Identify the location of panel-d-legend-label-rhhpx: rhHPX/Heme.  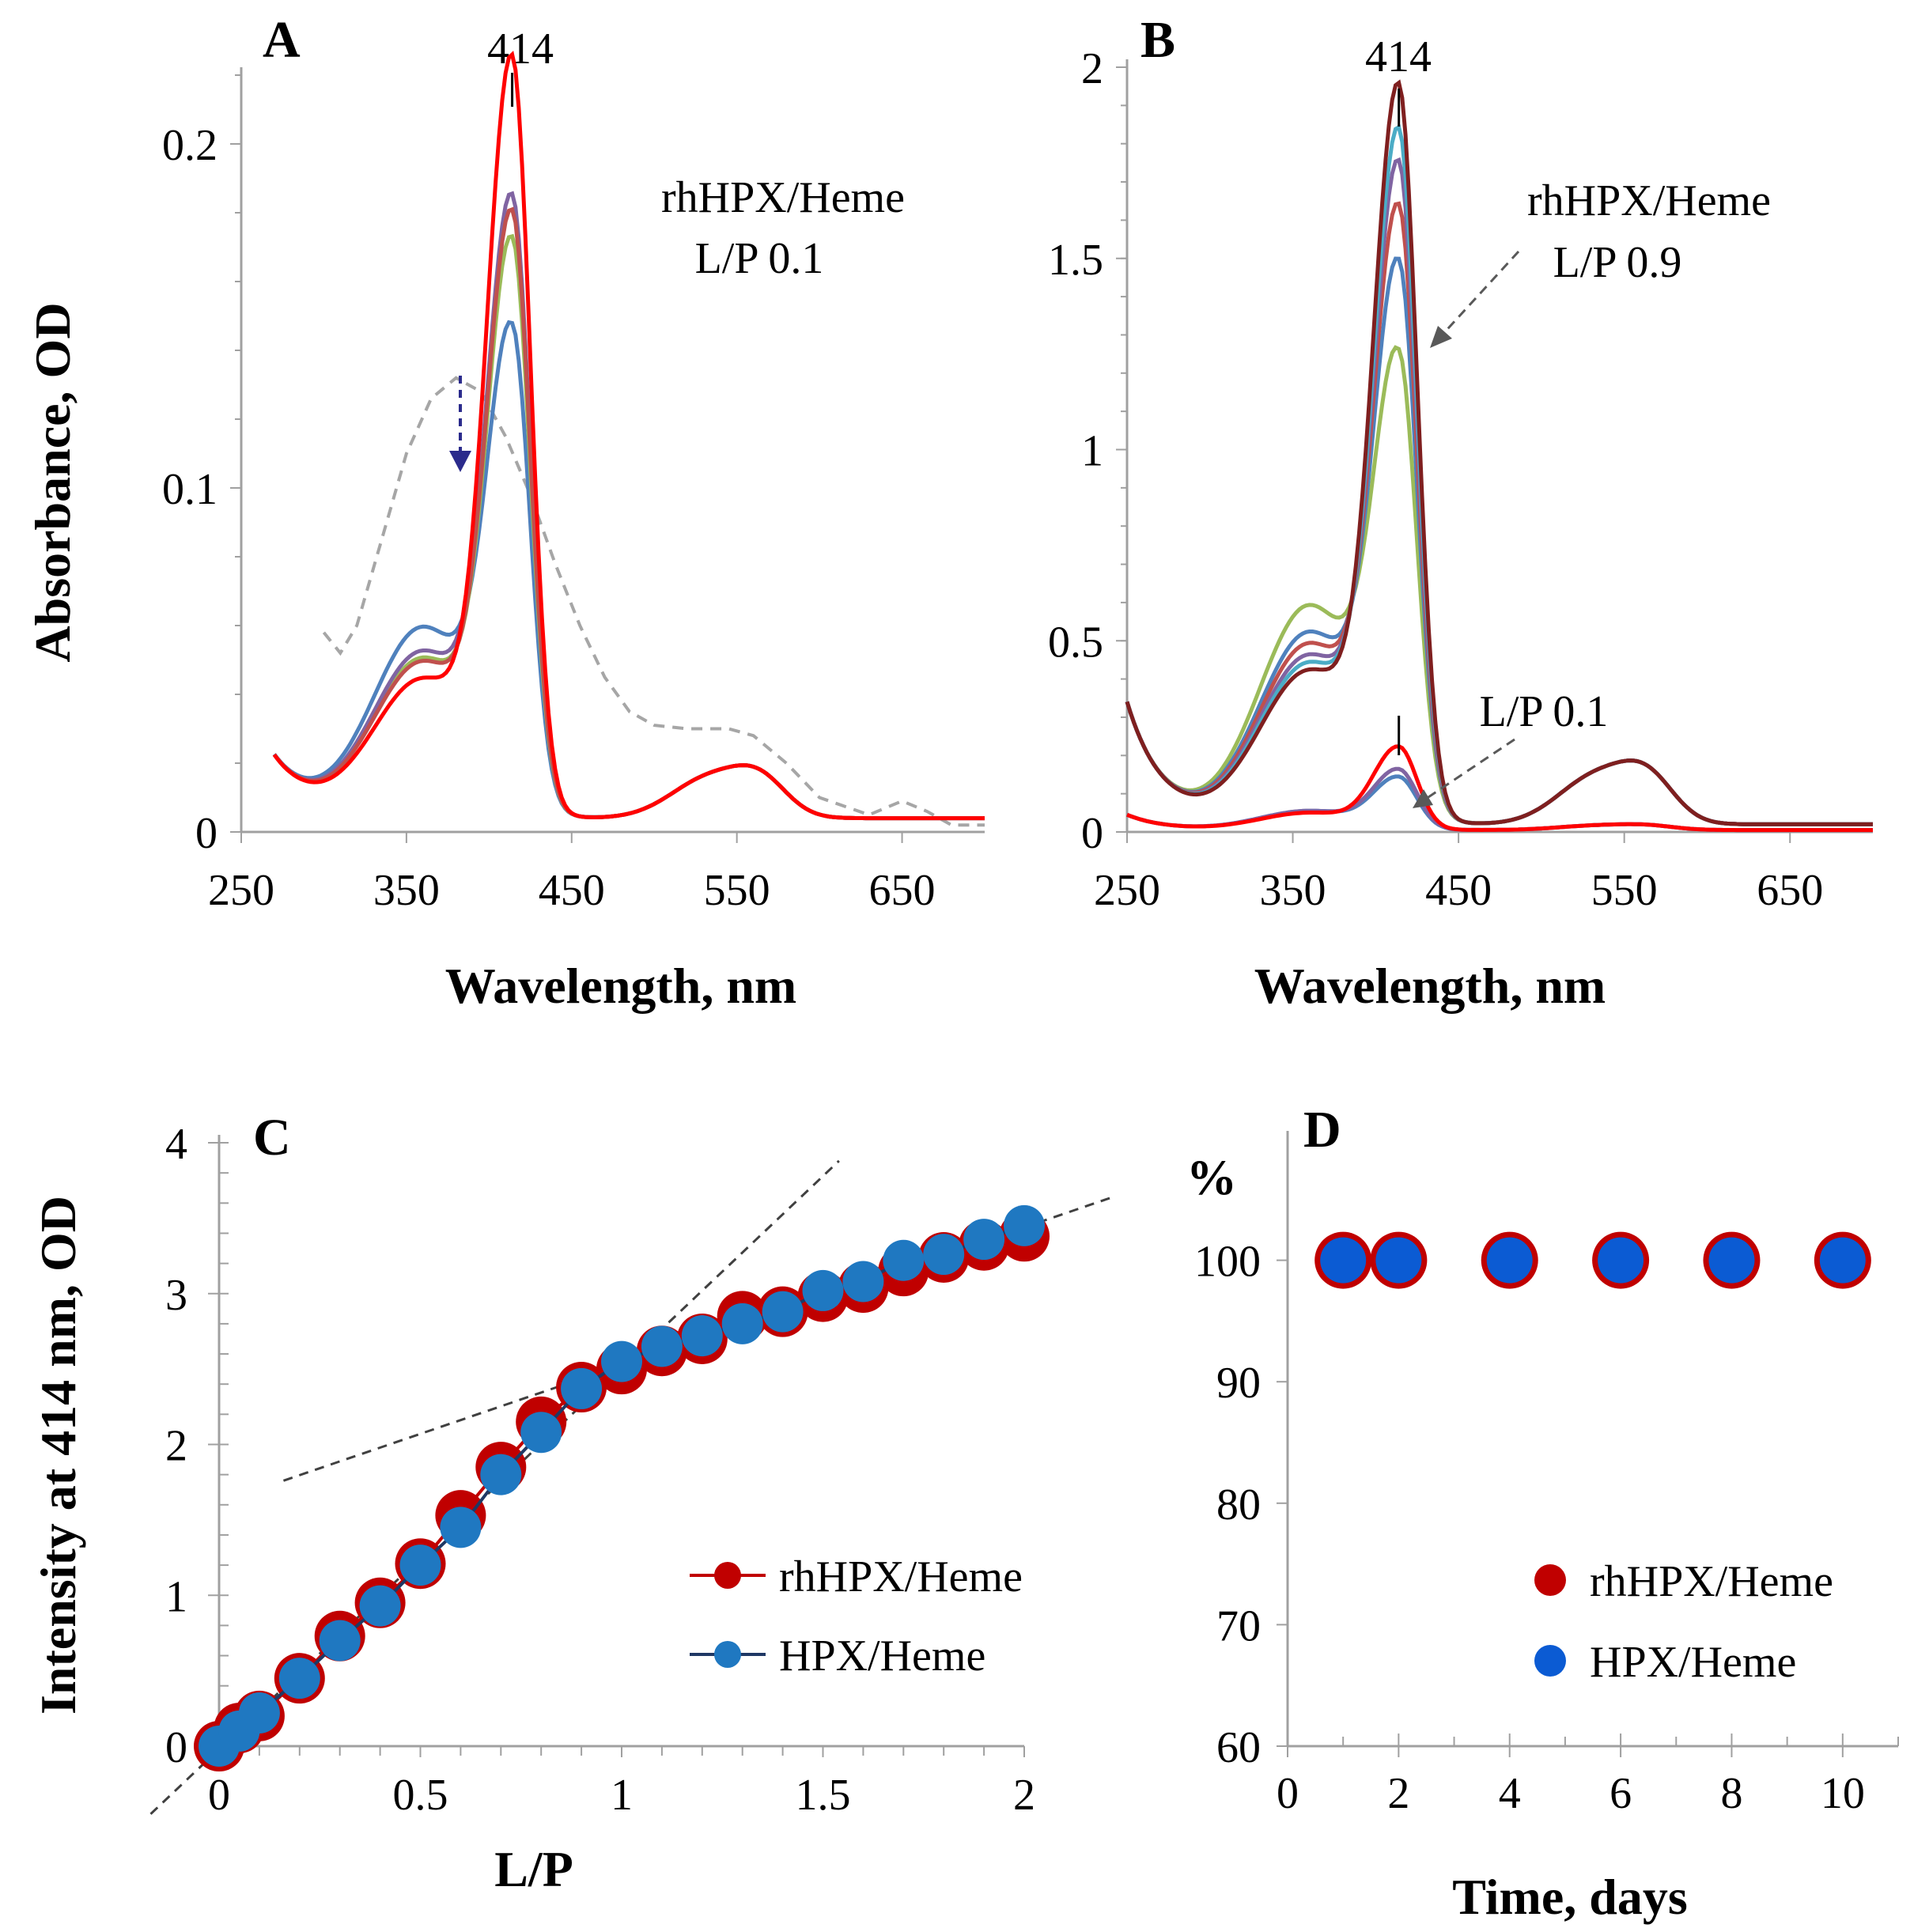
(1712, 1581).